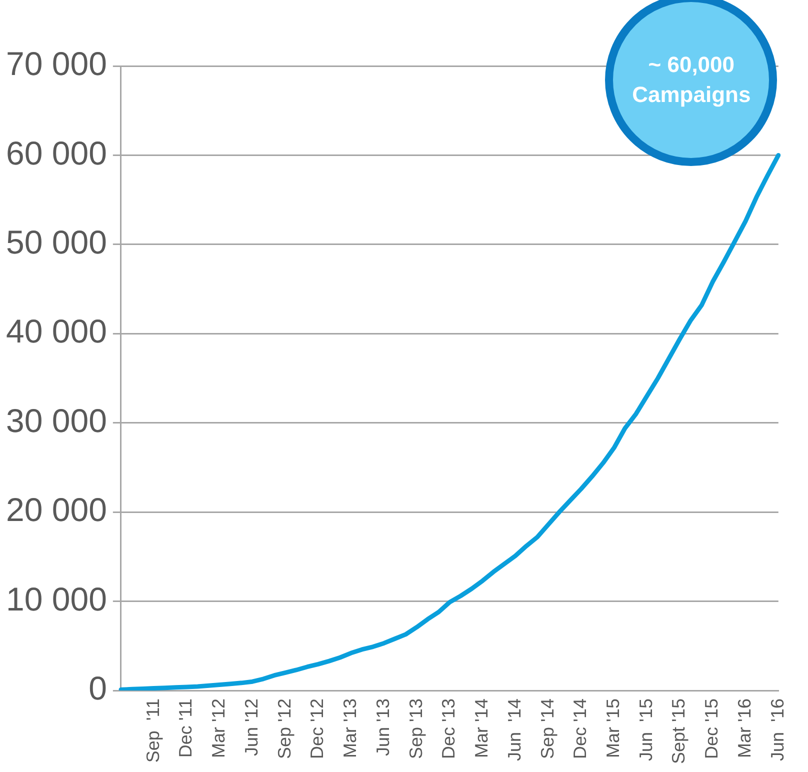  What do you see at coordinates (350, 728) in the screenshot?
I see `x-tick-label: Mar '13` at bounding box center [350, 728].